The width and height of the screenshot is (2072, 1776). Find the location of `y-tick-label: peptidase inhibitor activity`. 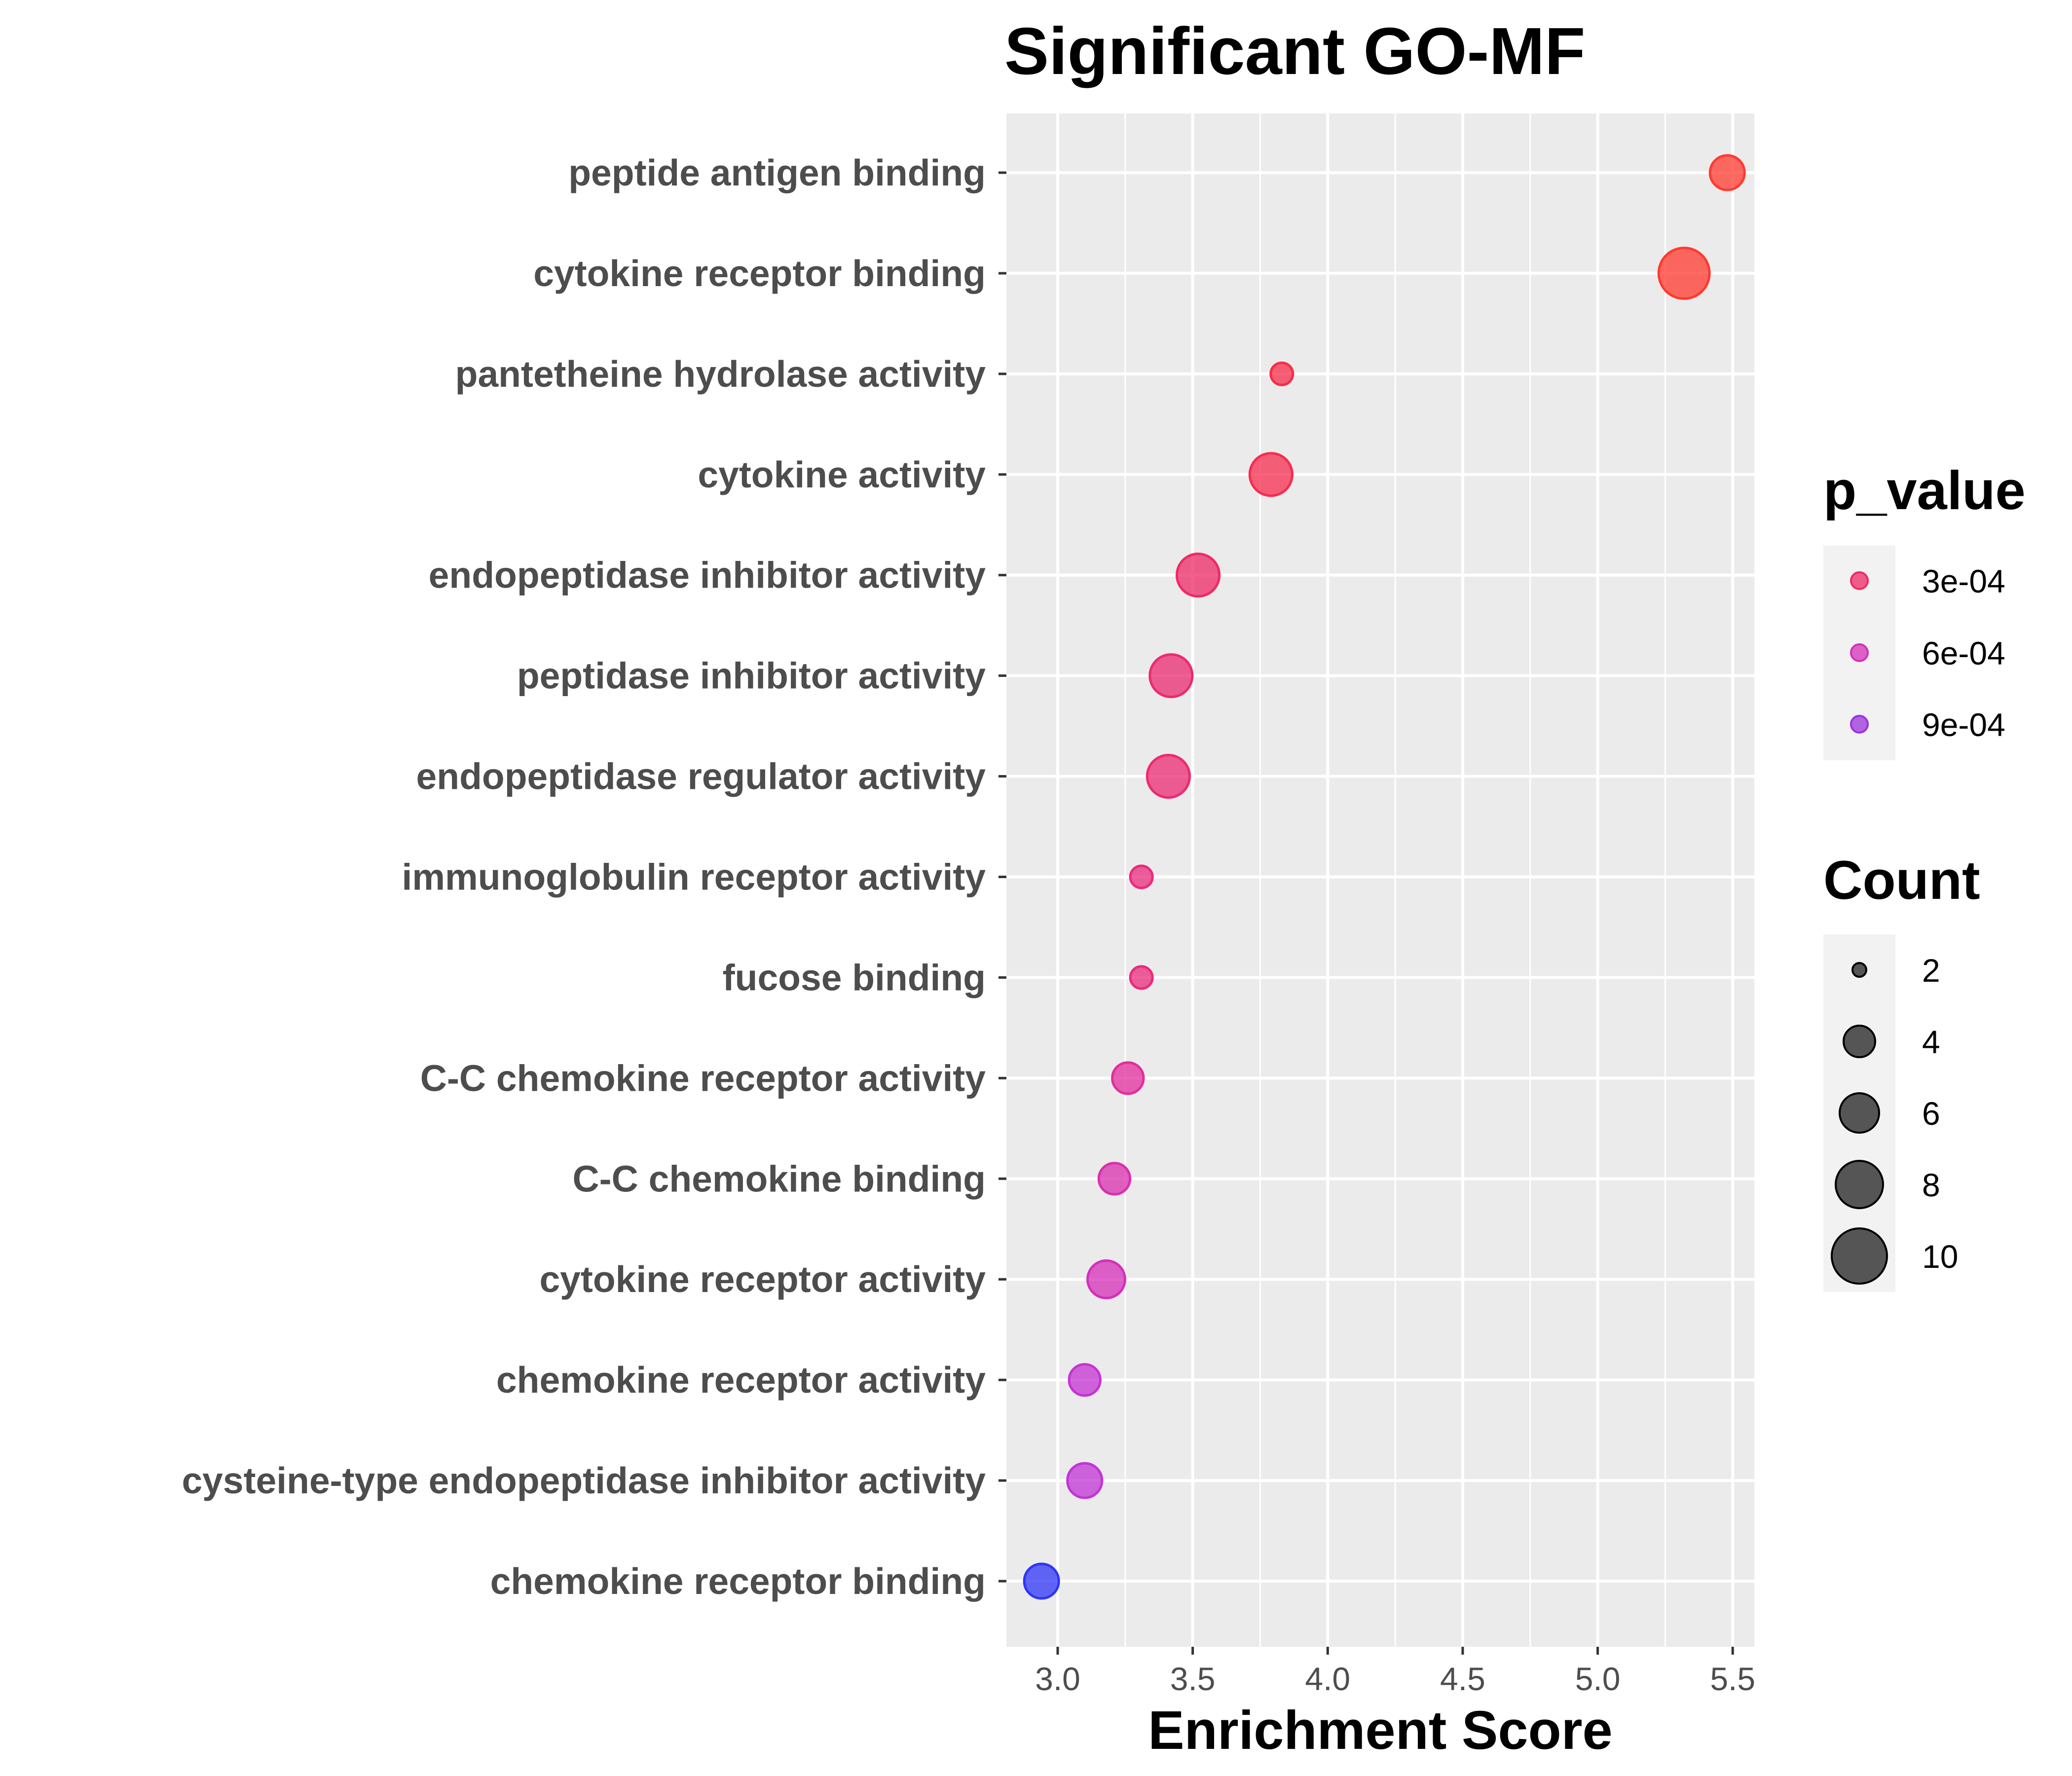

y-tick-label: peptidase inhibitor activity is located at coordinates (751, 676).